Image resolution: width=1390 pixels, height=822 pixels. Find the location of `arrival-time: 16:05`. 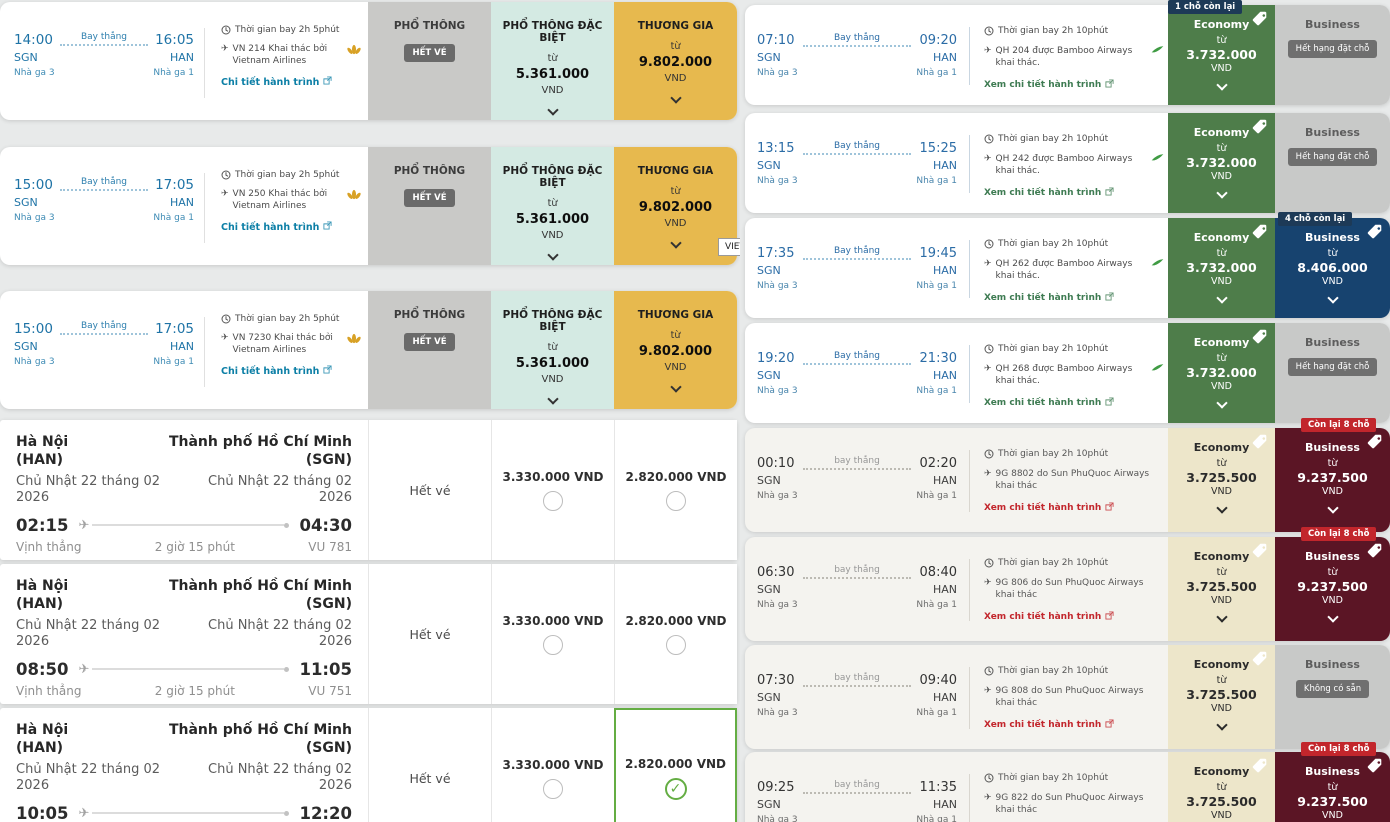

arrival-time: 16:05 is located at coordinates (174, 40).